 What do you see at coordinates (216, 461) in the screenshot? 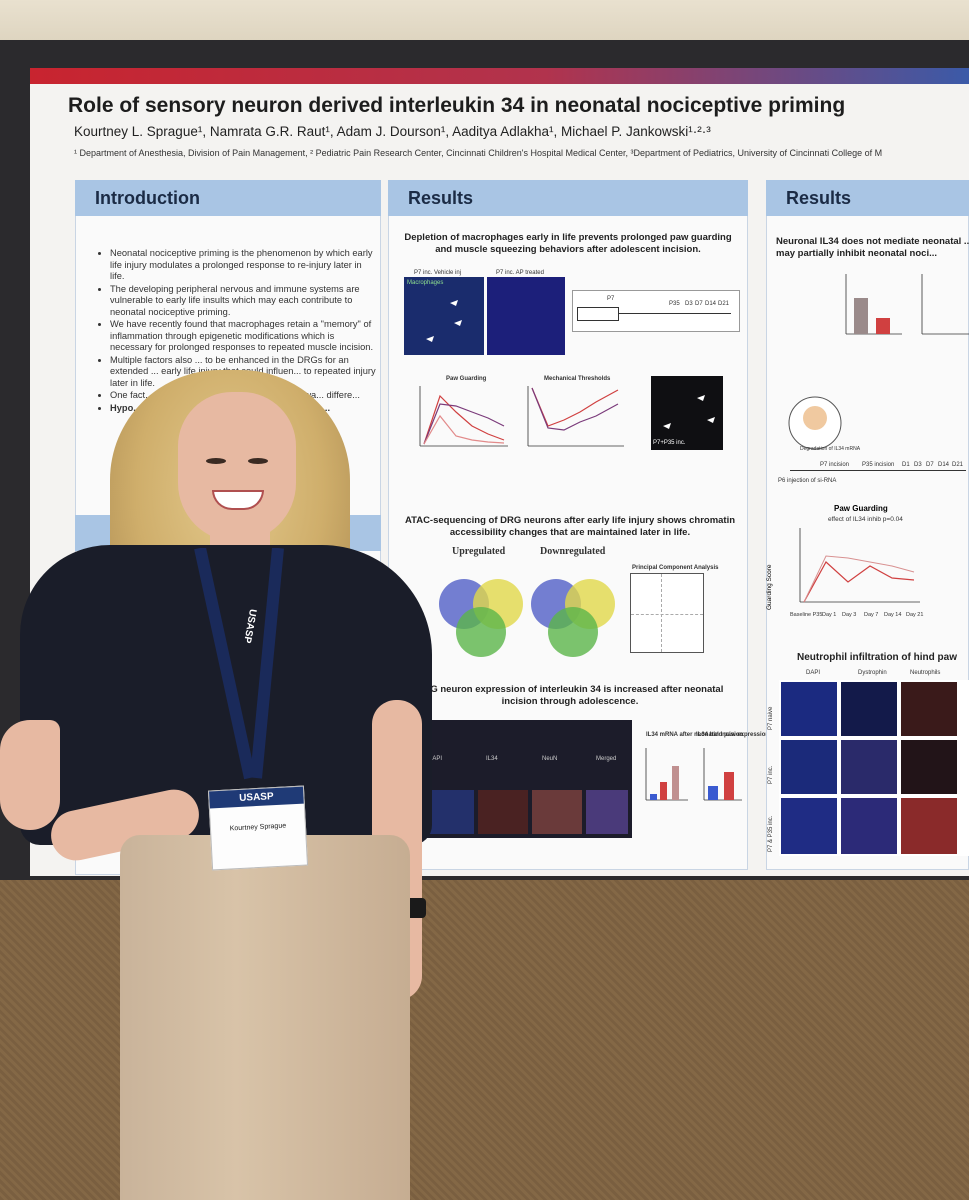
I see `left-eye` at bounding box center [216, 461].